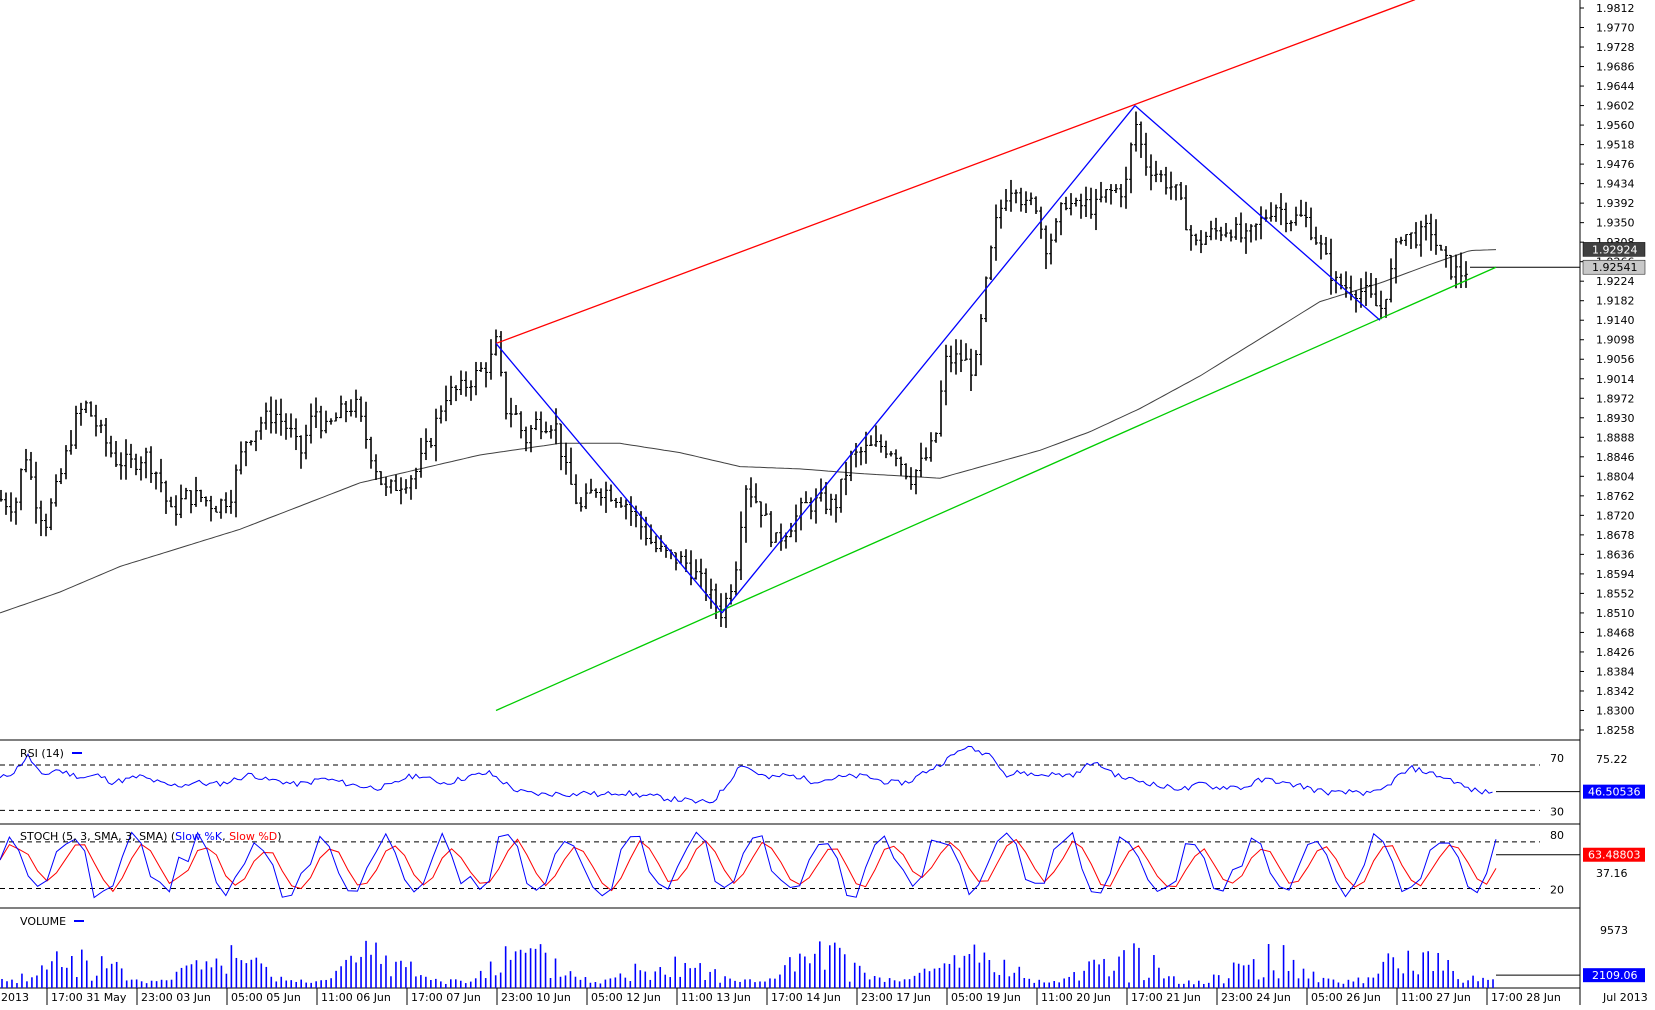 Image resolution: width=1655 pixels, height=1010 pixels. I want to click on y-tick-label: 1.8300, so click(1615, 710).